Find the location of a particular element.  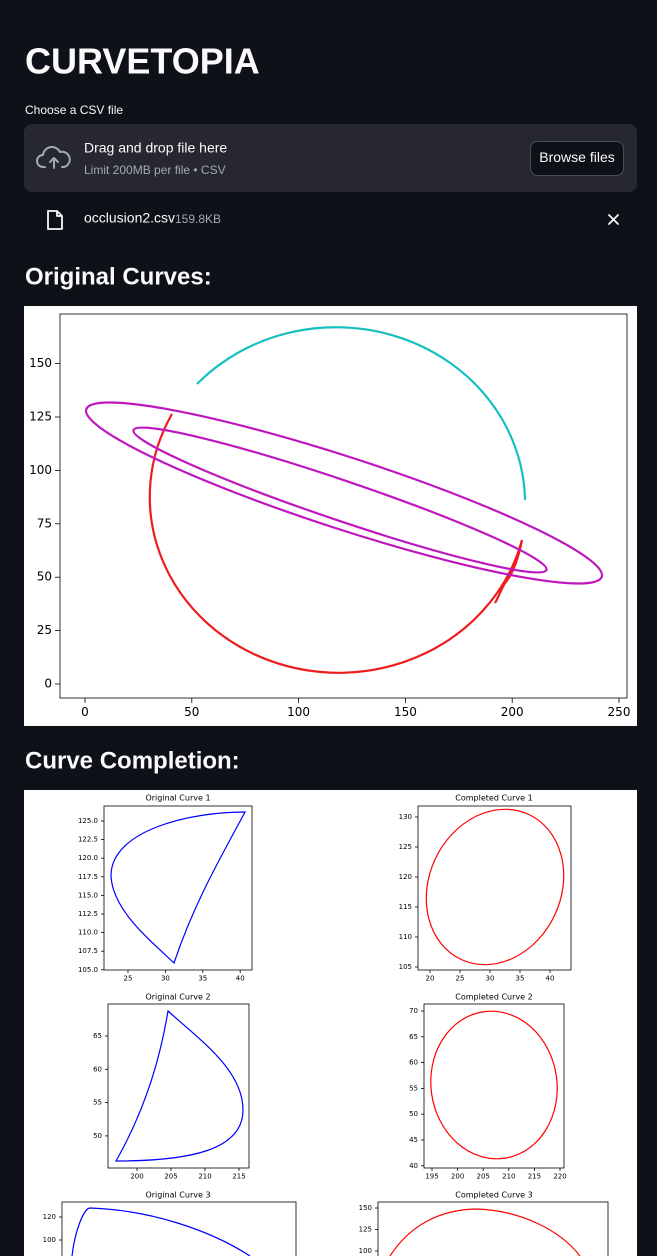

y-tick-label: 125.0 is located at coordinates (88, 821).